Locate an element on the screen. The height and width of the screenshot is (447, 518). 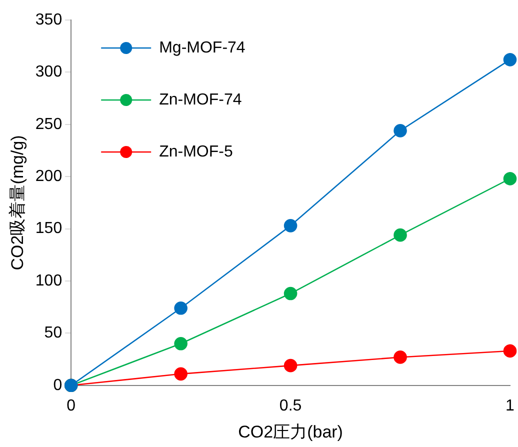
y-tick-label: 350 is located at coordinates (48, 19).